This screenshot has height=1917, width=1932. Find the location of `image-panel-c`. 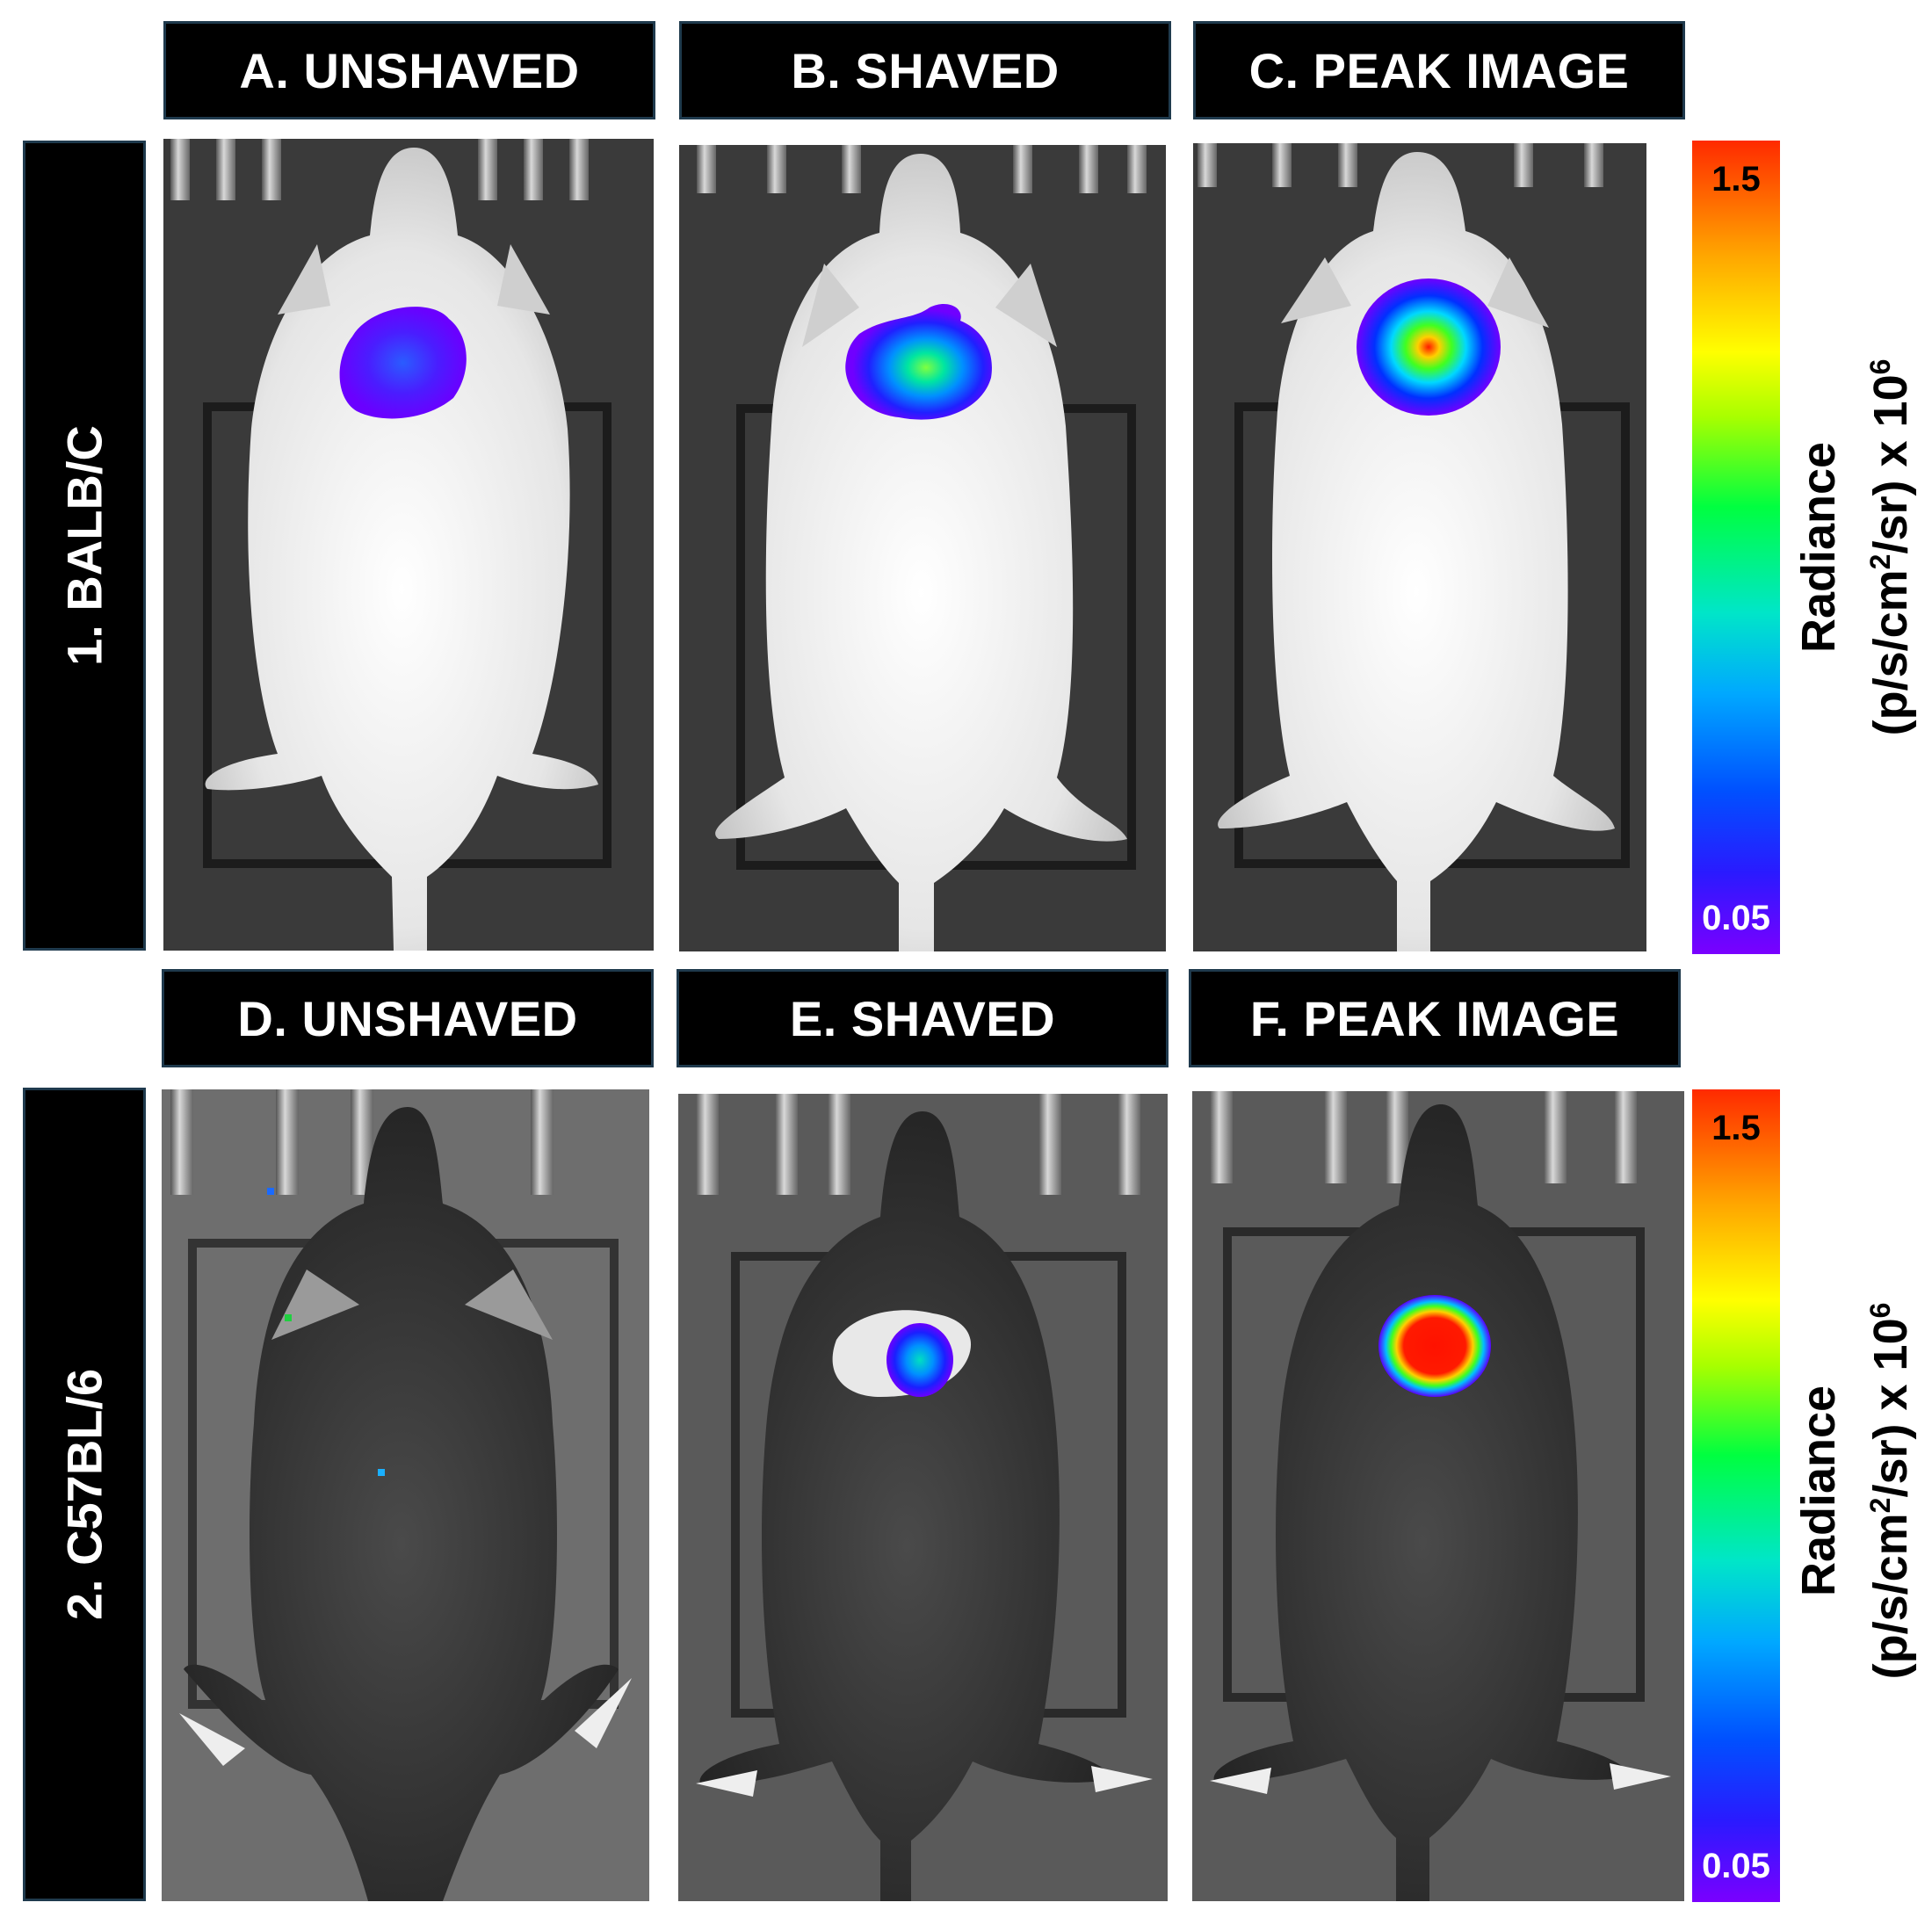

image-panel-c is located at coordinates (1419, 547).